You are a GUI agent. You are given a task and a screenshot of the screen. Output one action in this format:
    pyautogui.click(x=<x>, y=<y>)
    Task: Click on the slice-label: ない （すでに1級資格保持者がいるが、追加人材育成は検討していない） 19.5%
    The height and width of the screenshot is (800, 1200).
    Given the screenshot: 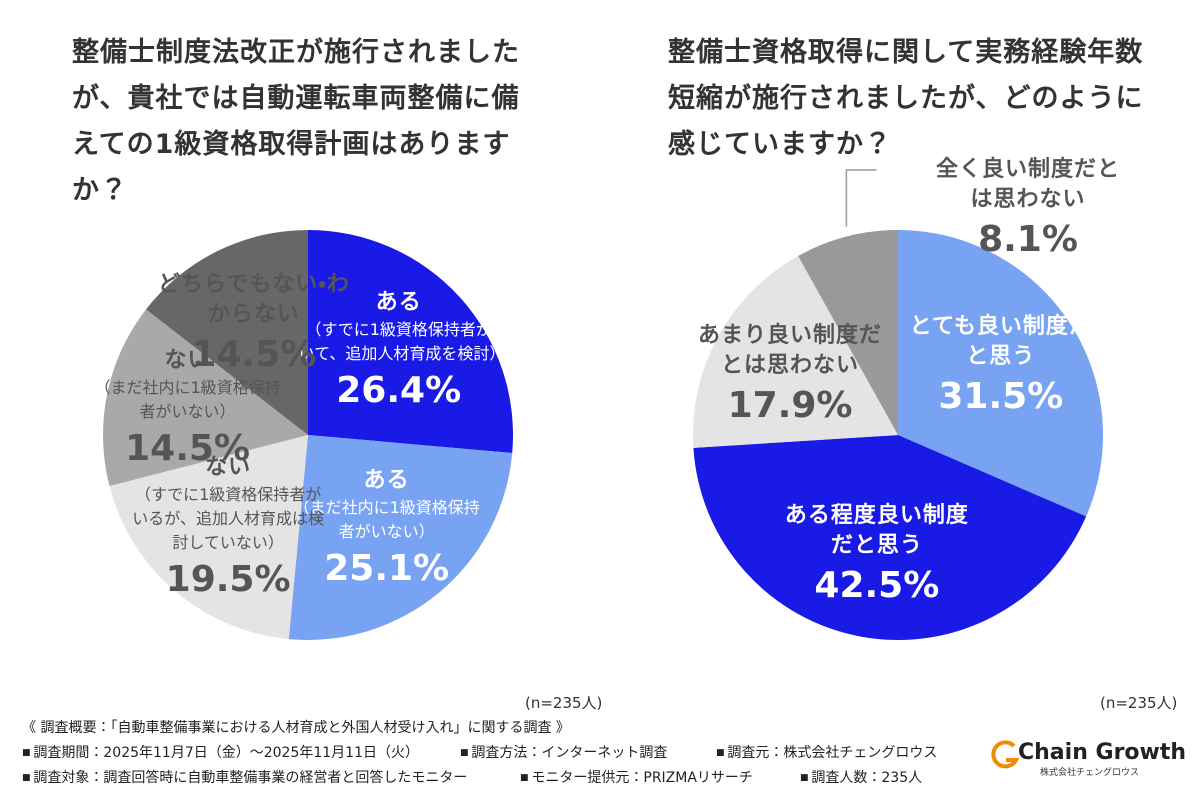 What is the action you would take?
    pyautogui.click(x=228, y=529)
    